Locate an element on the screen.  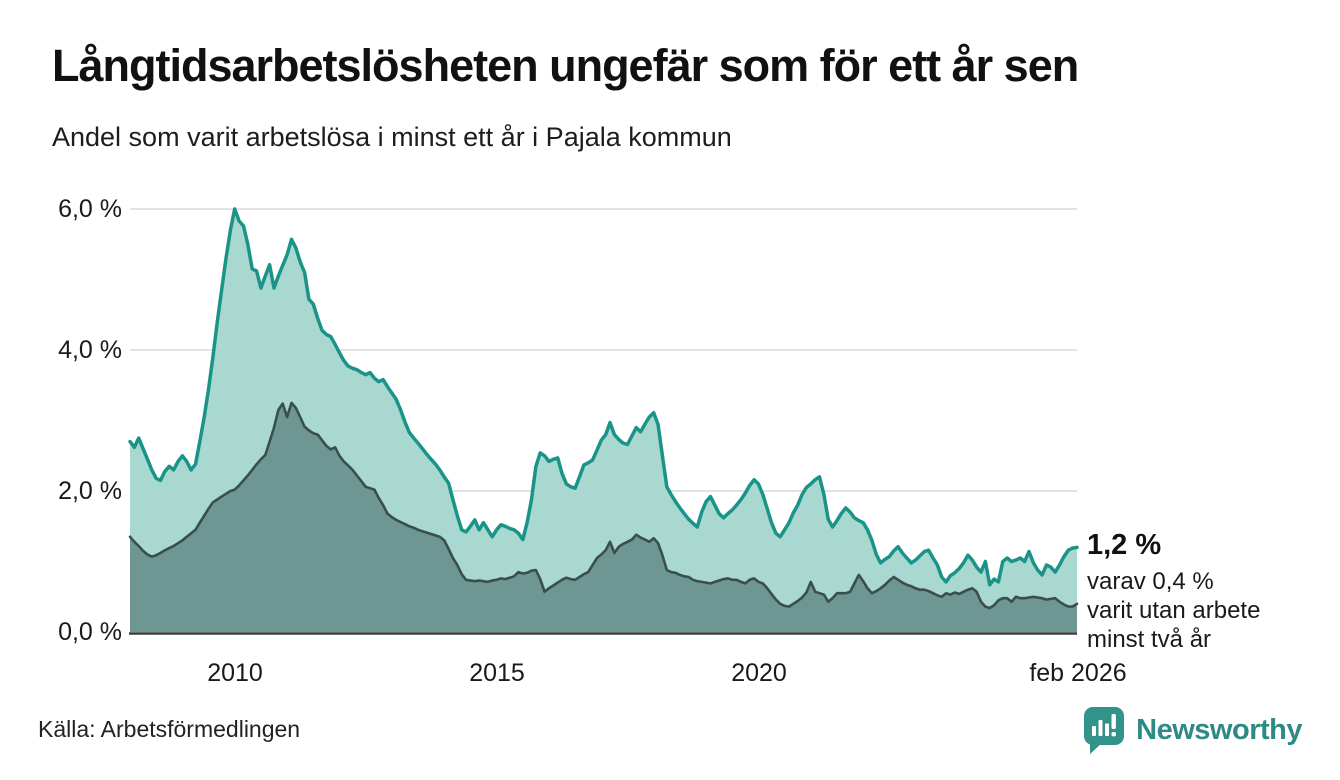
x-axis-tick-2010: 2010 is located at coordinates (235, 673).